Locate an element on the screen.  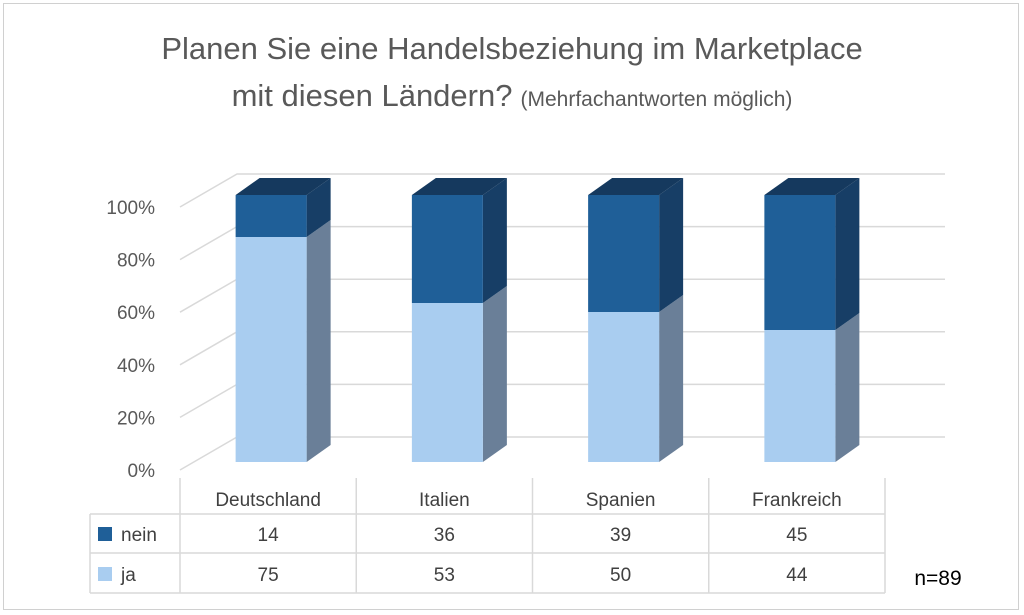
bar-italien is located at coordinates (459, 320).